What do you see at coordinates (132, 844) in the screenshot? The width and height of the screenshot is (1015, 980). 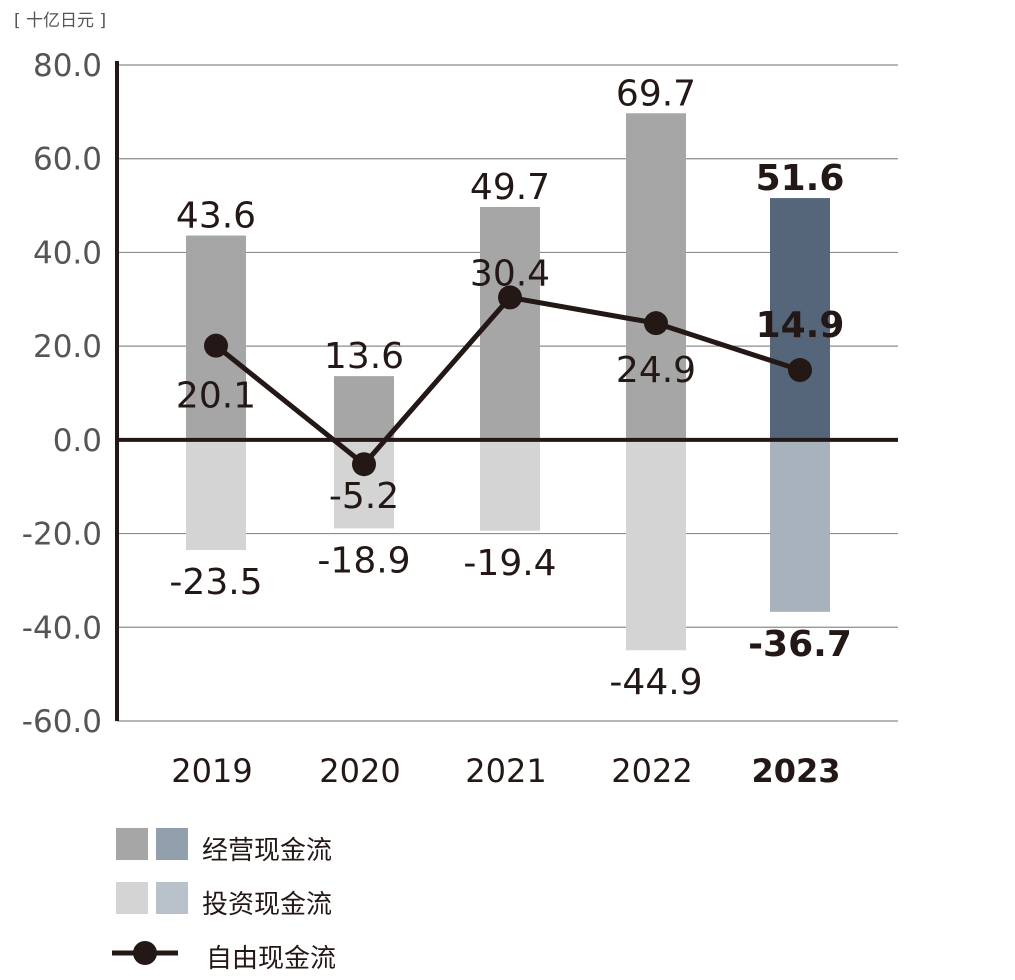 I see `legend-operating-swatch-past` at bounding box center [132, 844].